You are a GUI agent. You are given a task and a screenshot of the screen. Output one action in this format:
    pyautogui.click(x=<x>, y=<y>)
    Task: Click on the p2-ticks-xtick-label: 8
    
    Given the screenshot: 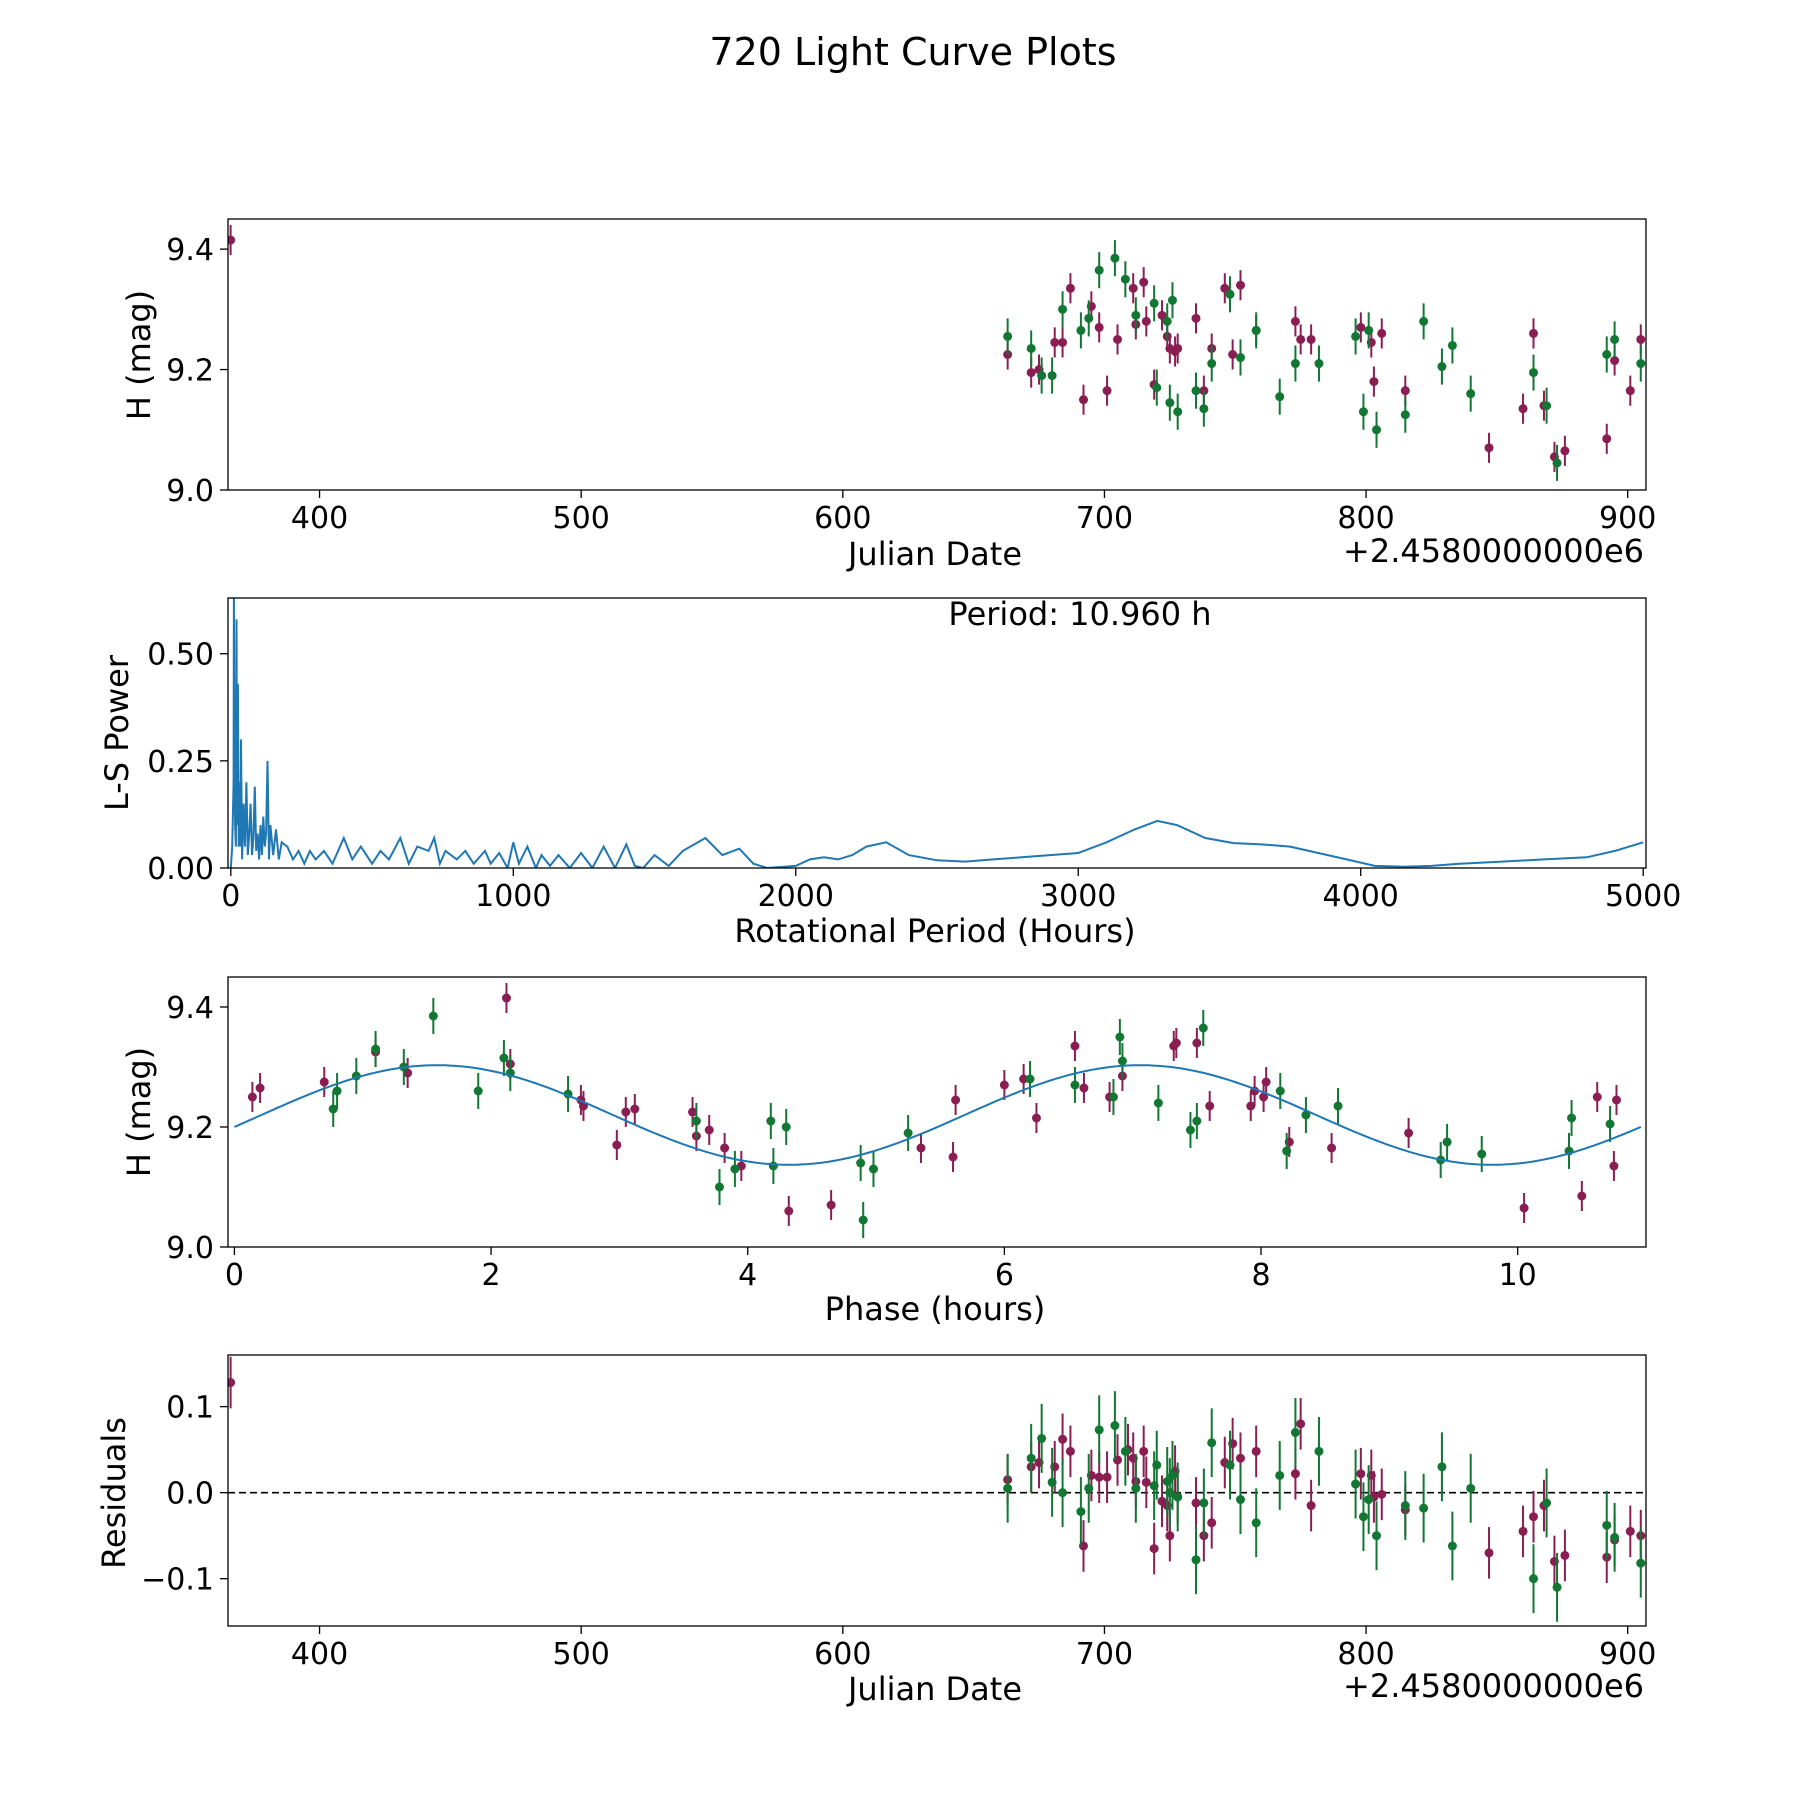 What is the action you would take?
    pyautogui.click(x=1260, y=1275)
    